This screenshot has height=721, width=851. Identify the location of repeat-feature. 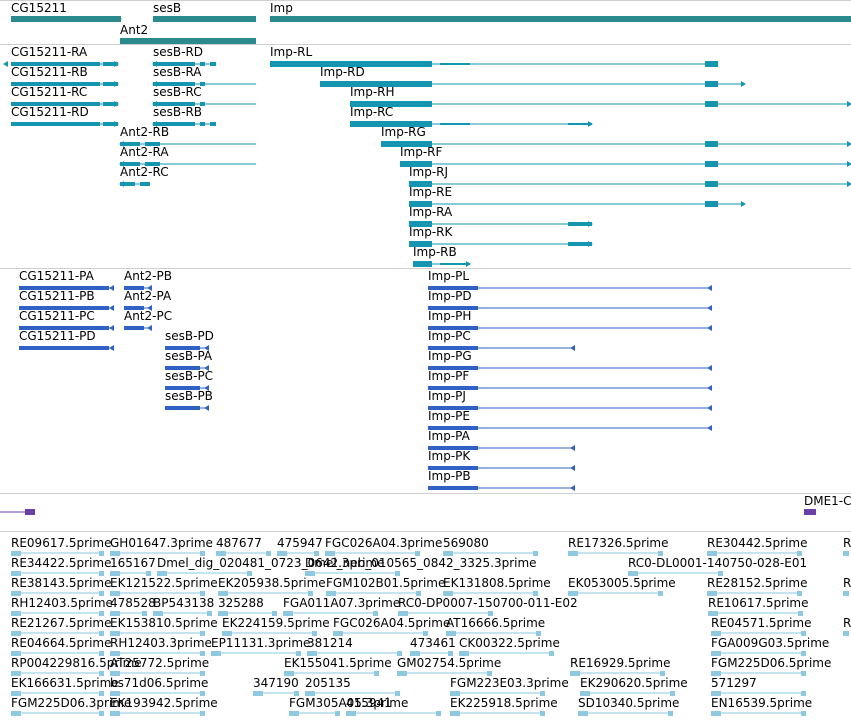
(30, 512).